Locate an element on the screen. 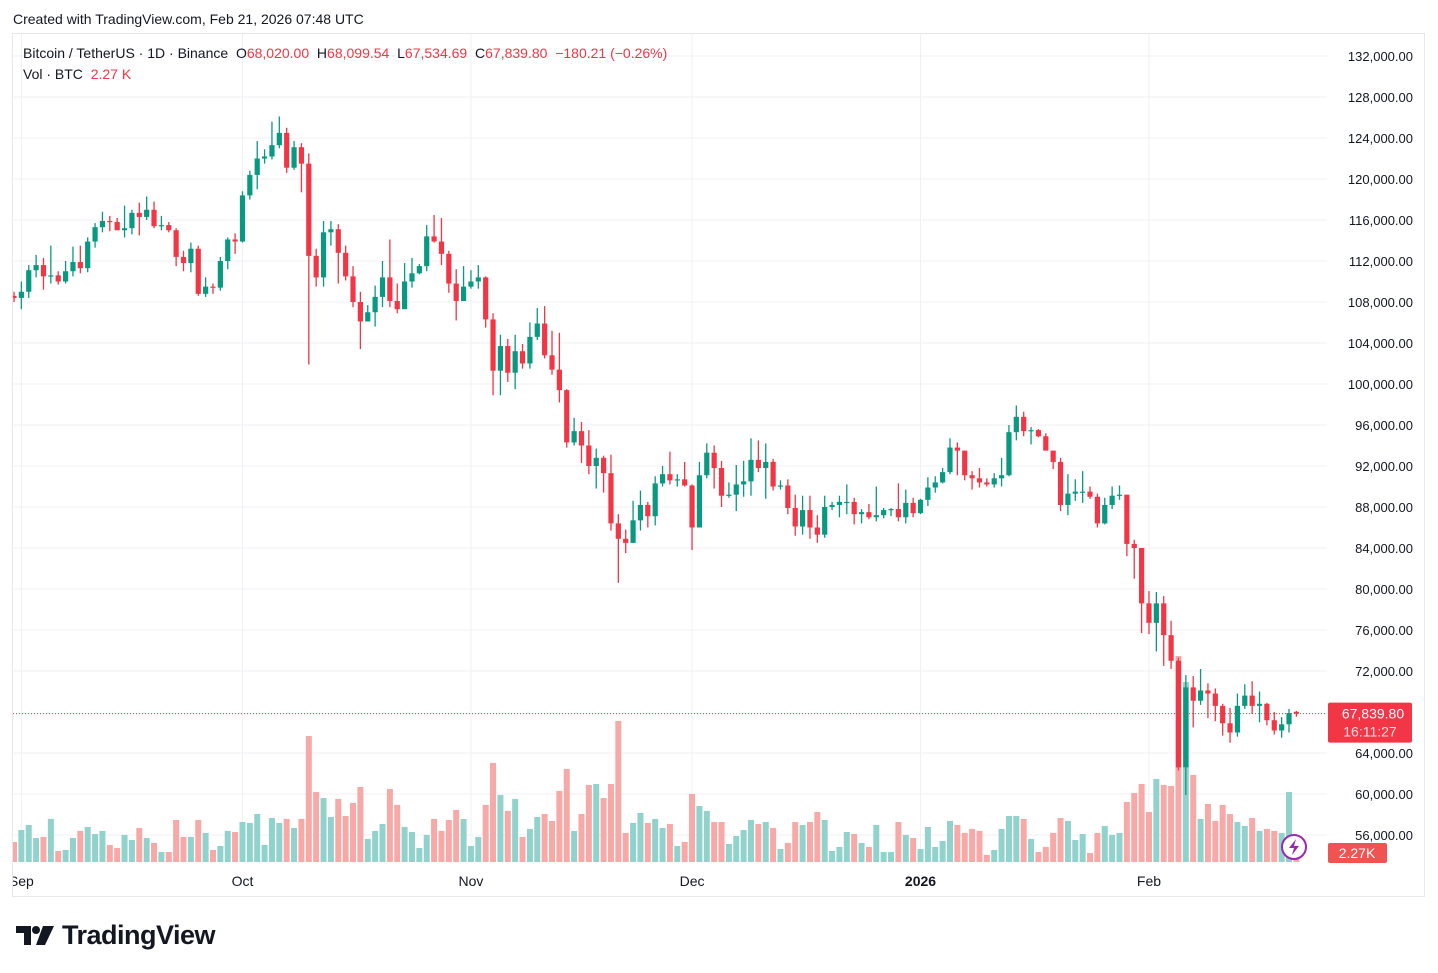 This screenshot has width=1438, height=973. close-value: 67,839.80 is located at coordinates (516, 53).